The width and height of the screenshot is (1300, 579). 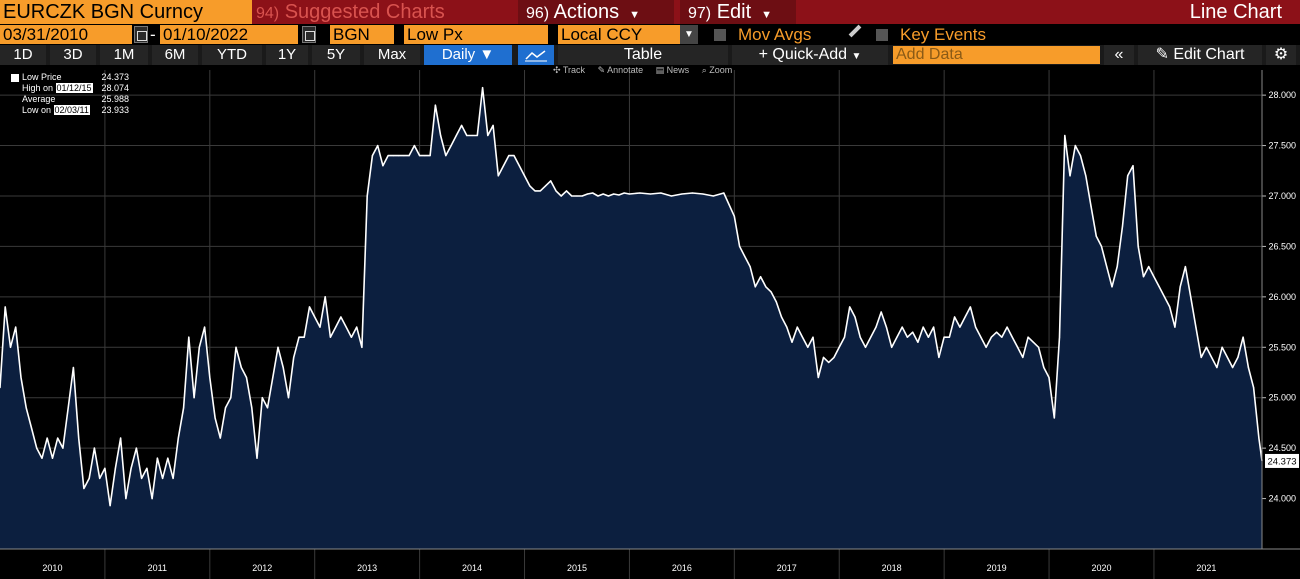 What do you see at coordinates (175, 55) in the screenshot?
I see `period-6m: 6M` at bounding box center [175, 55].